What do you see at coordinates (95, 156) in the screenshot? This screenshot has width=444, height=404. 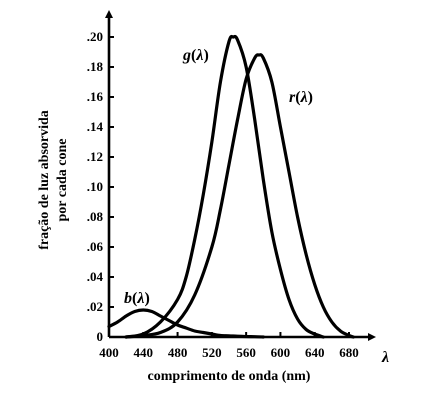 I see `y-tick-label: .12` at bounding box center [95, 156].